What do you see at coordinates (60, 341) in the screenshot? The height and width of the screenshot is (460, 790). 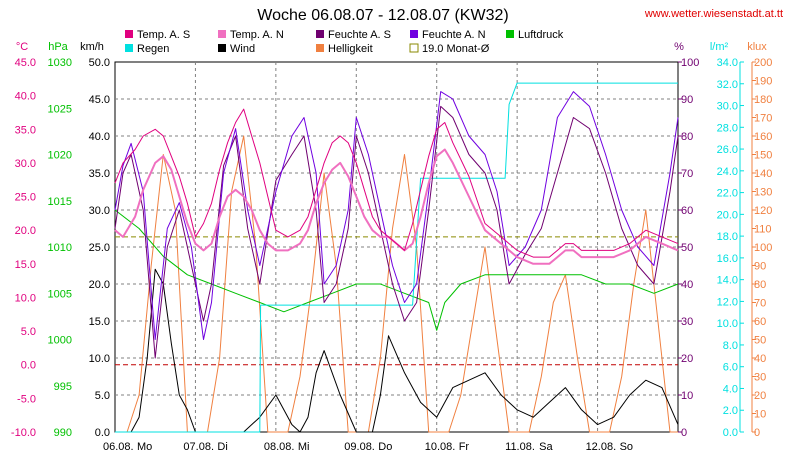 I see `y-tick-label: 1000` at bounding box center [60, 341].